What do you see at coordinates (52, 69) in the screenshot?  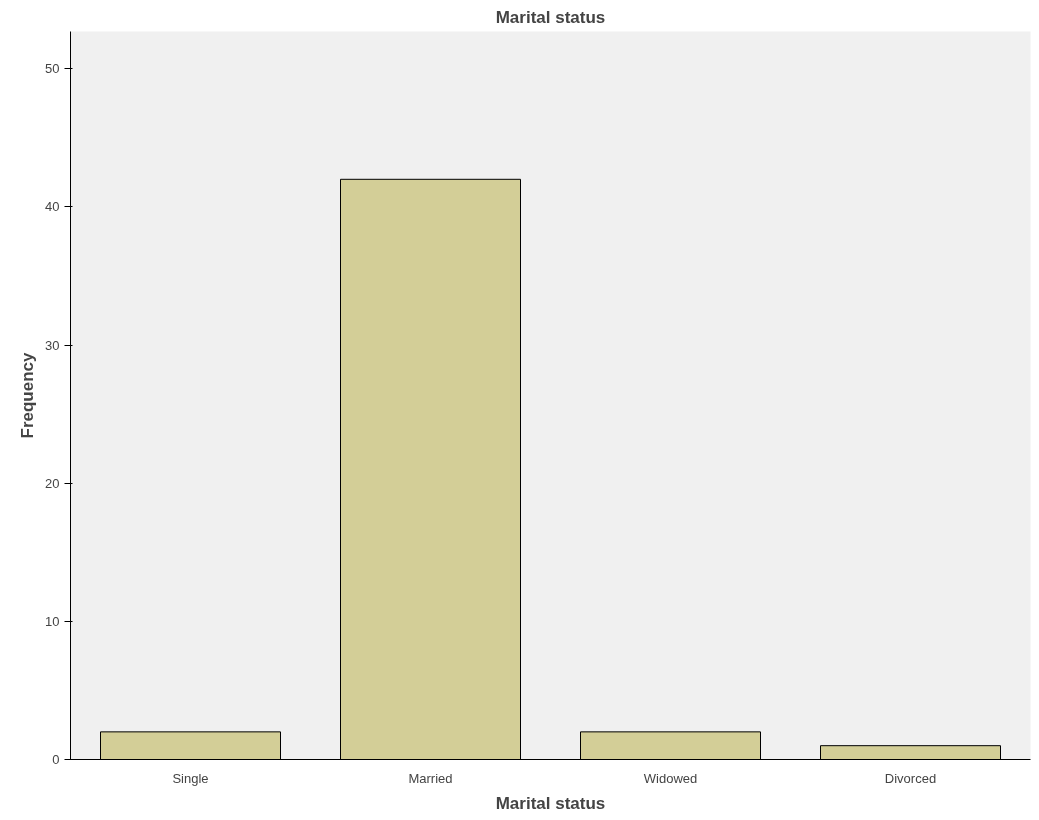 I see `y-tick-label: 50` at bounding box center [52, 69].